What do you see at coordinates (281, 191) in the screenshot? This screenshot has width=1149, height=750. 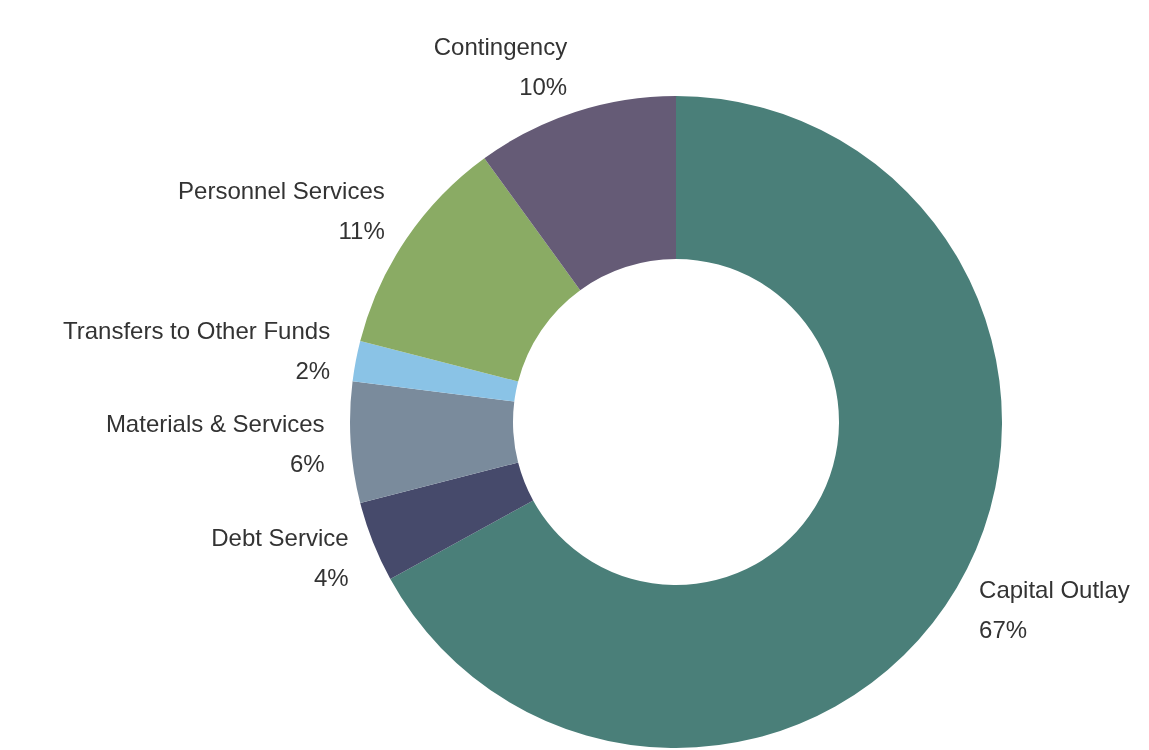 I see `slice-label: Personnel Services` at bounding box center [281, 191].